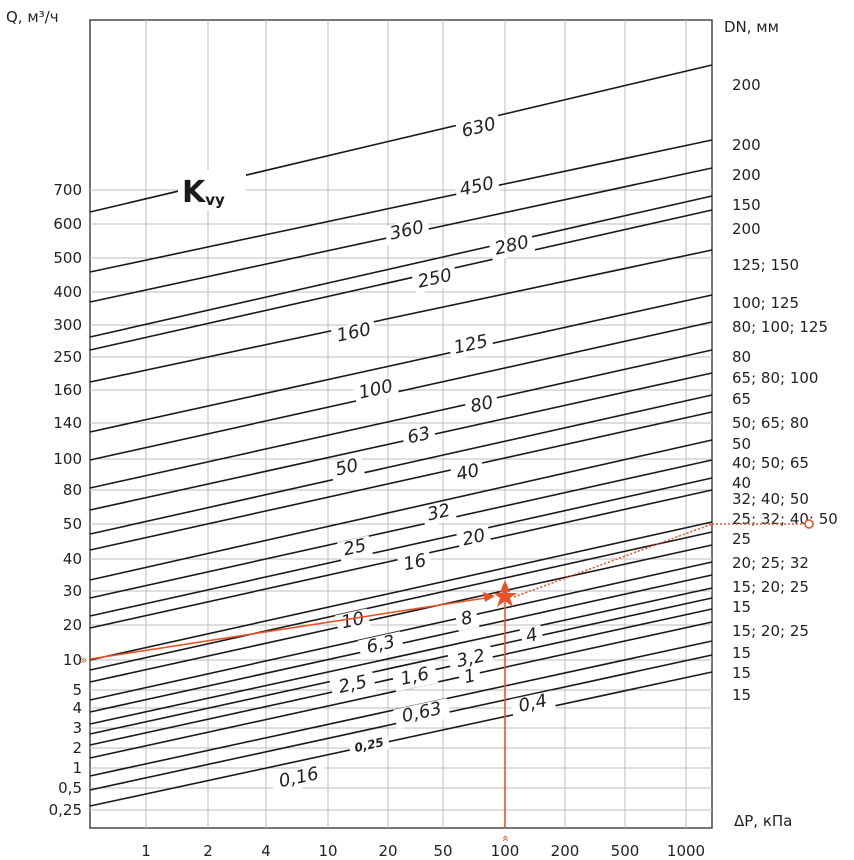 The image size is (854, 860). What do you see at coordinates (65, 810) in the screenshot?
I see `y-tick-label: 0,25` at bounding box center [65, 810].